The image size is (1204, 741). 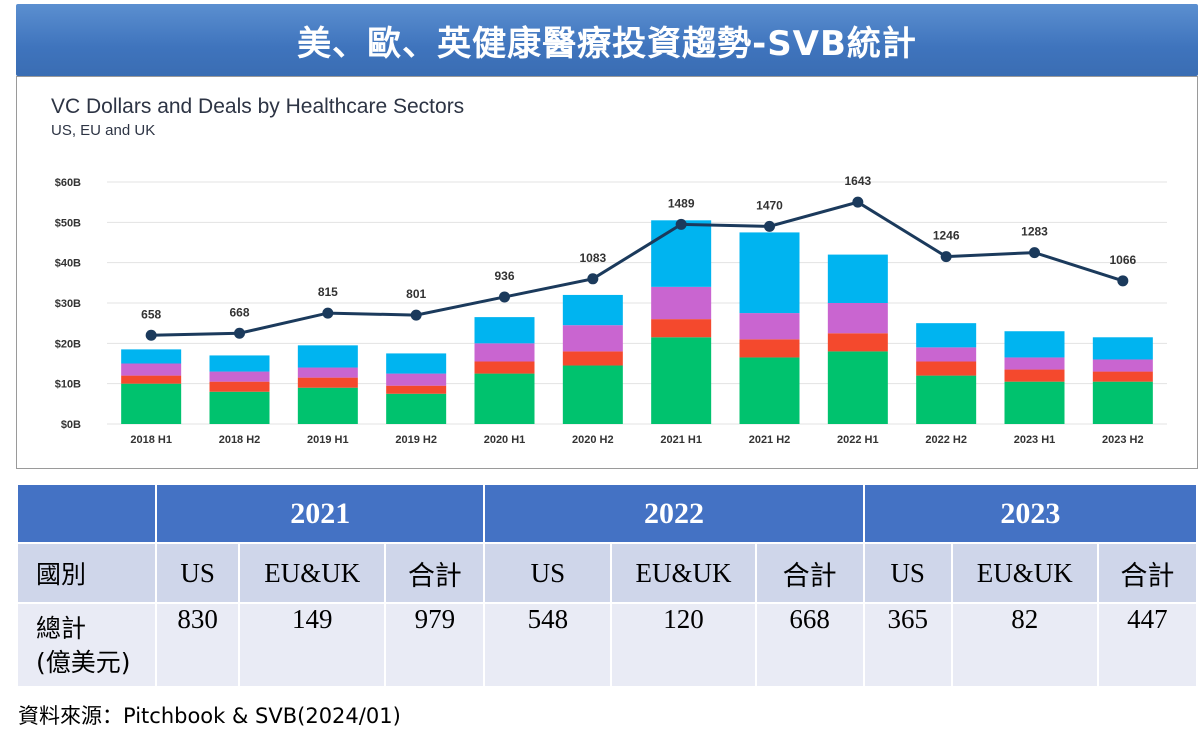 What do you see at coordinates (87, 645) in the screenshot?
I see `total-row-label: 總計 (億美元)` at bounding box center [87, 645].